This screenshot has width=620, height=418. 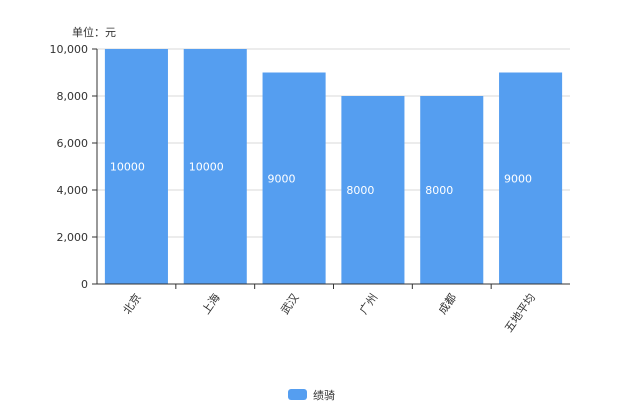 I want to click on y-tick-label: 0, so click(x=84, y=284).